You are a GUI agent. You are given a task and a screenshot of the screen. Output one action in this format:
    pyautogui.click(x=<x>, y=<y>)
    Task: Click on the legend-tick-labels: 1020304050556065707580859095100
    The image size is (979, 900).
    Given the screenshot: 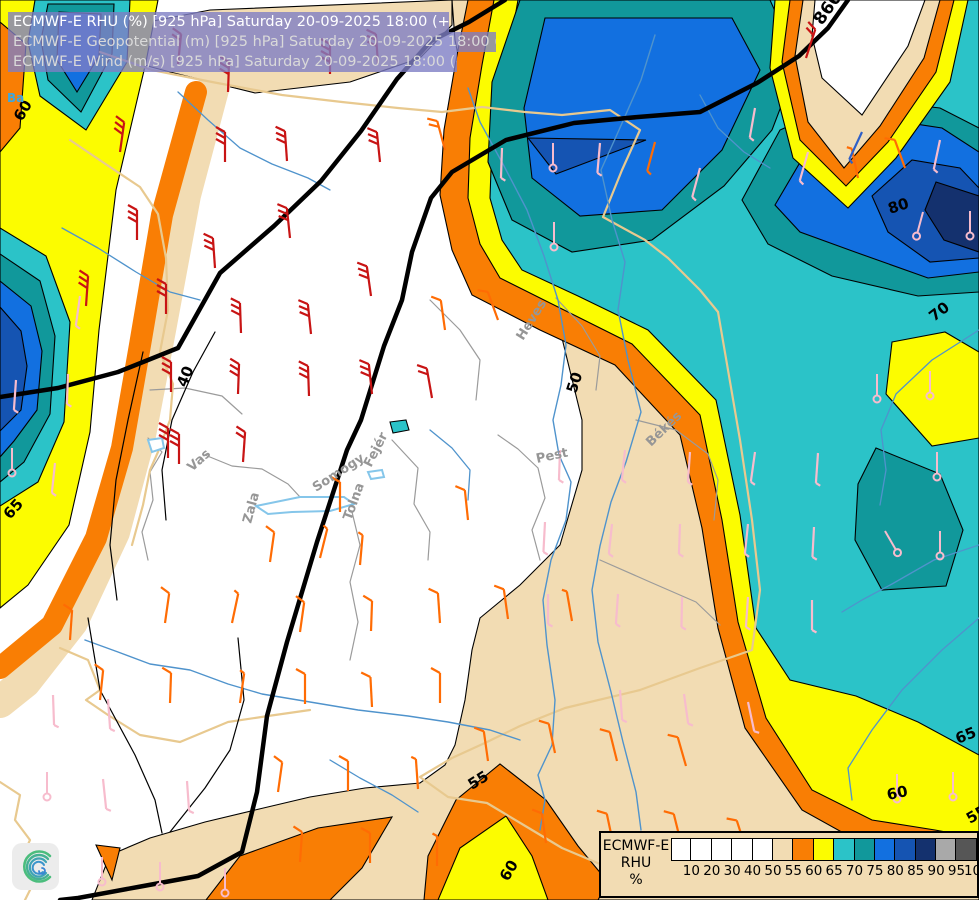 What is the action you would take?
    pyautogui.click(x=825, y=870)
    